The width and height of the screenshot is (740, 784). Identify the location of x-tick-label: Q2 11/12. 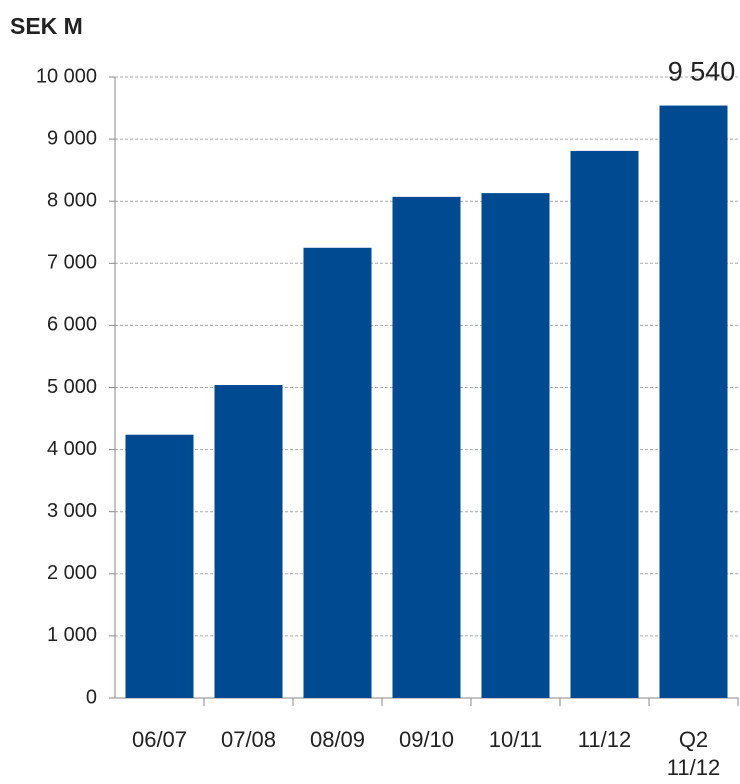
(693, 753).